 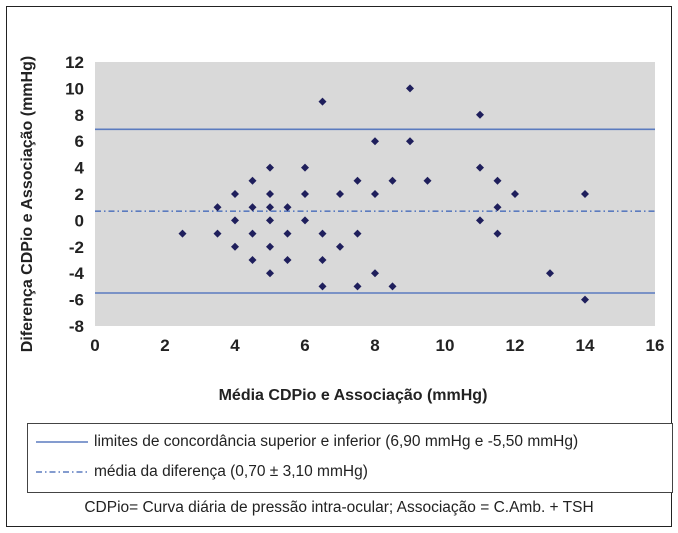 What do you see at coordinates (515, 345) in the screenshot?
I see `x-tick-label: 12` at bounding box center [515, 345].